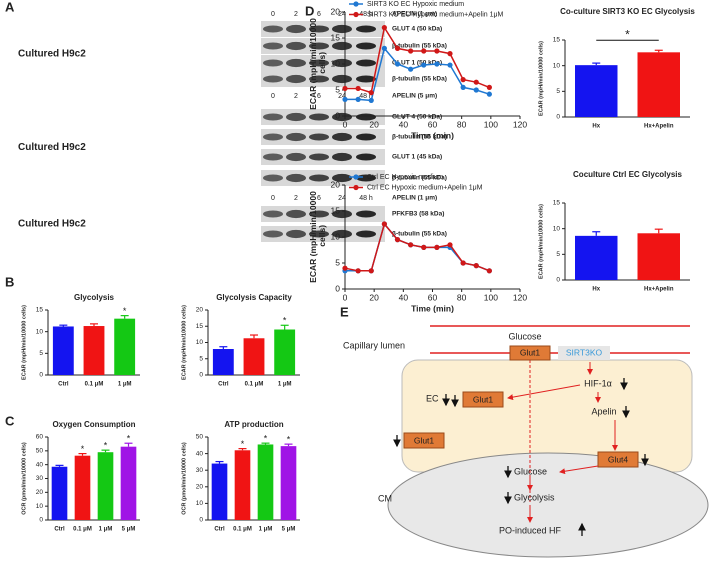  I want to click on chart-title: Glycolysis, so click(94, 297).